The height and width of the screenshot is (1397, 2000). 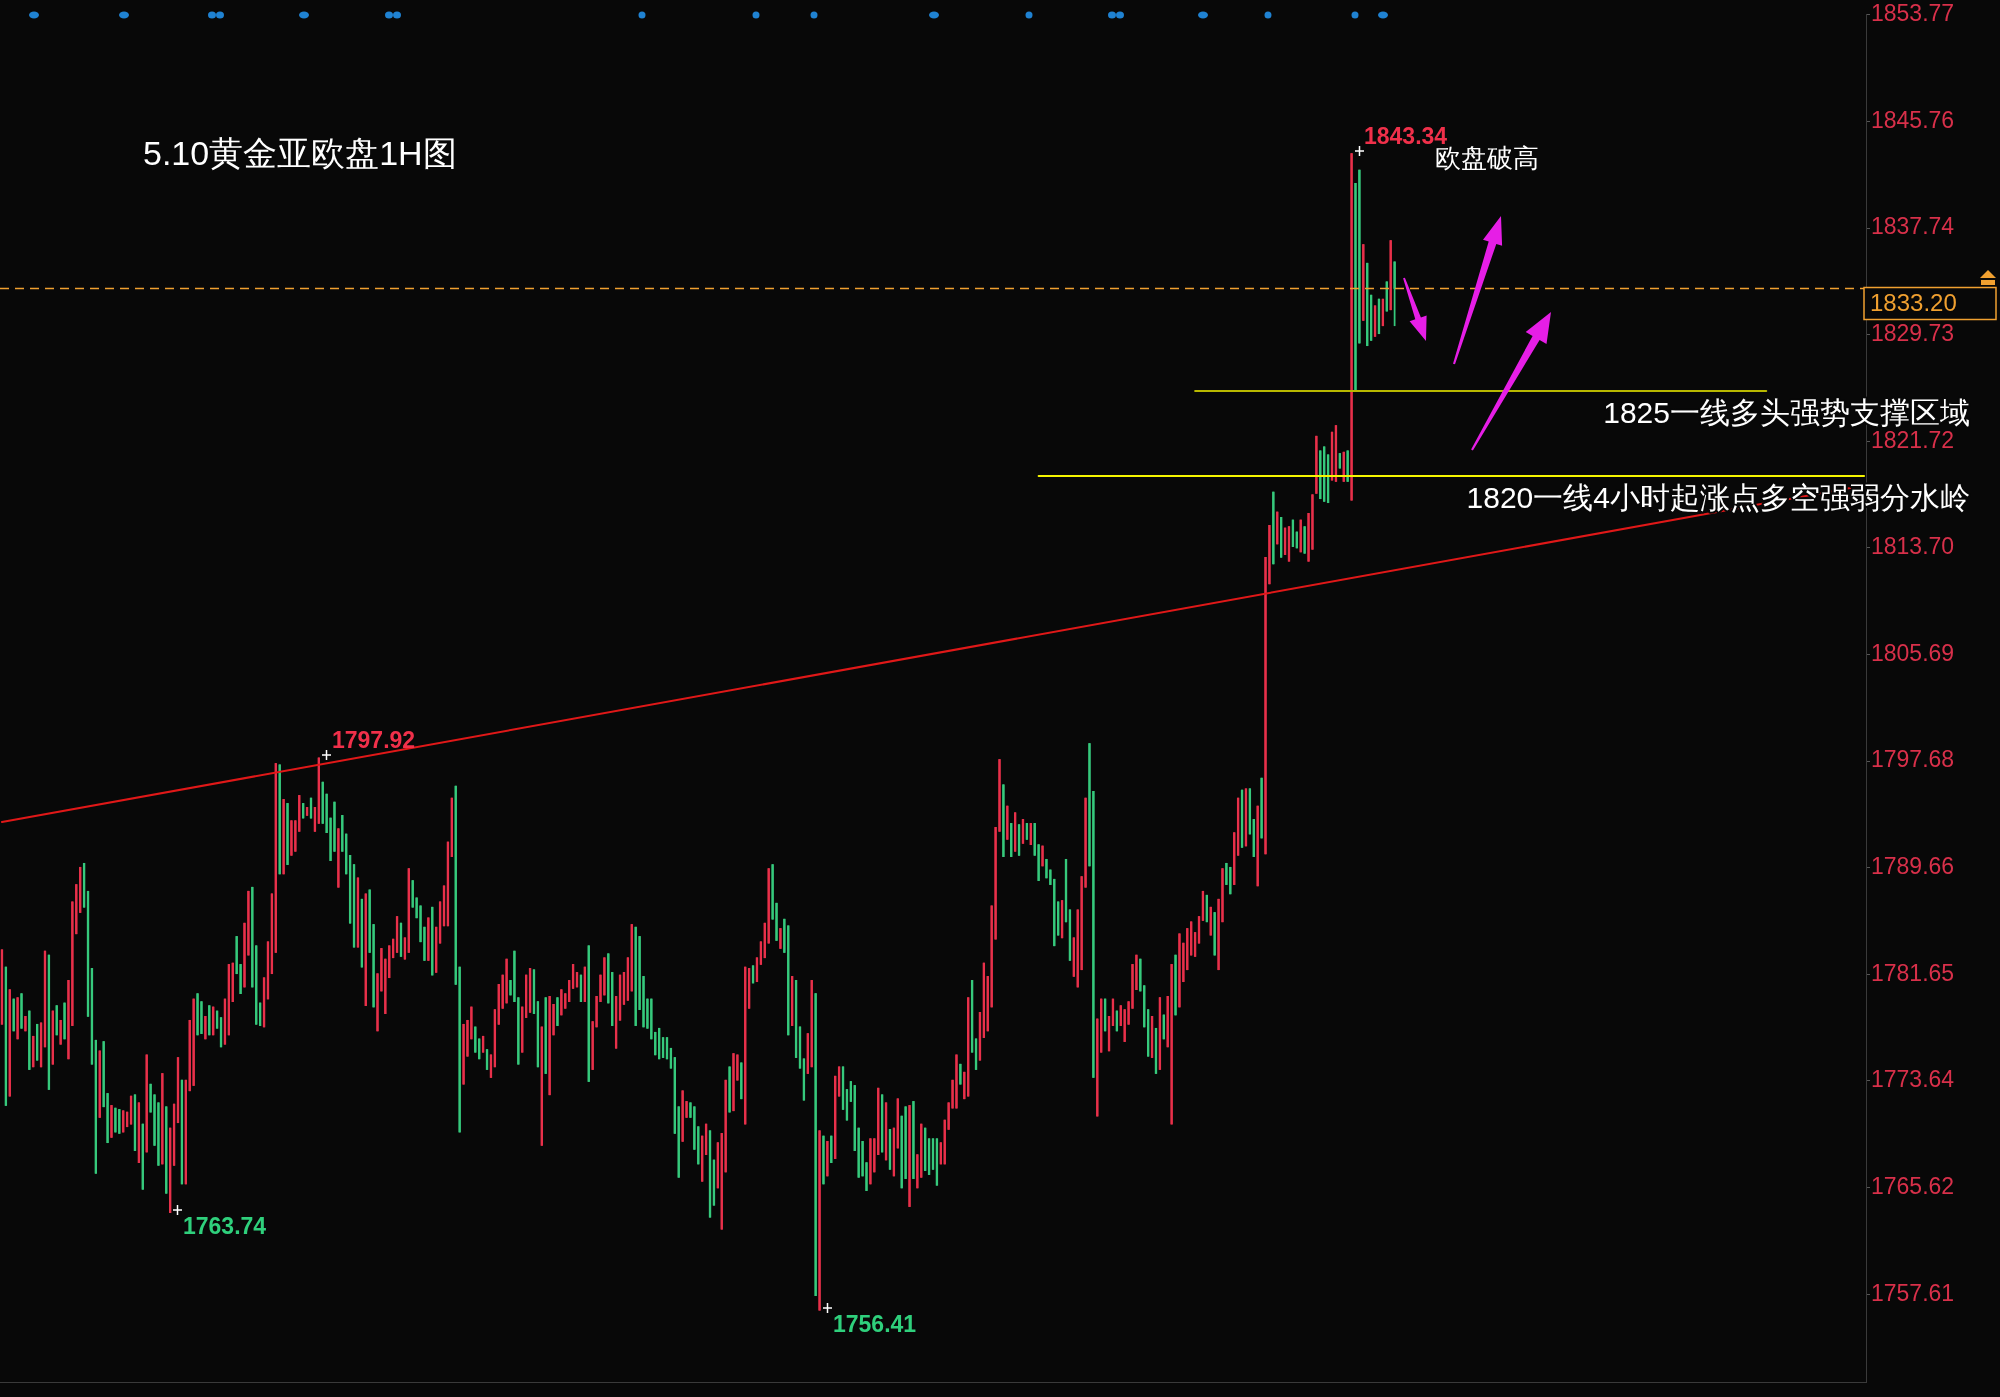 What do you see at coordinates (1913, 866) in the screenshot?
I see `y-tick-label: 1789.66` at bounding box center [1913, 866].